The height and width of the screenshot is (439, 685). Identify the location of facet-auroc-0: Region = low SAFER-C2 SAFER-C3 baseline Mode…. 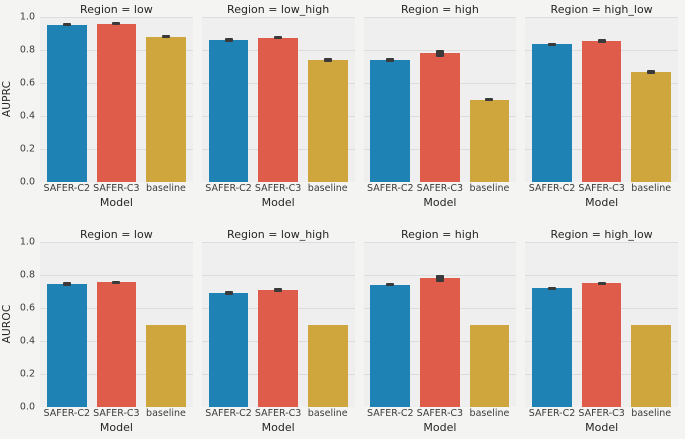
(116, 332).